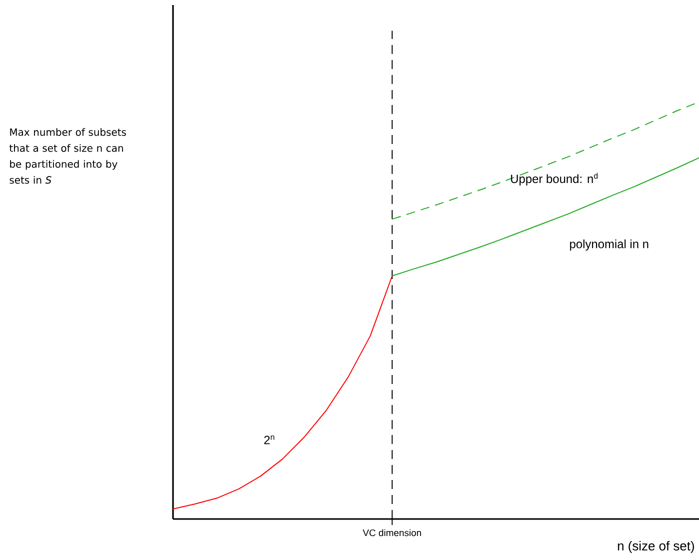  Describe the element at coordinates (67, 156) in the screenshot. I see `y-axis-title: Max number of subsets that a set of size n can be partitioned into by sets in S` at that location.